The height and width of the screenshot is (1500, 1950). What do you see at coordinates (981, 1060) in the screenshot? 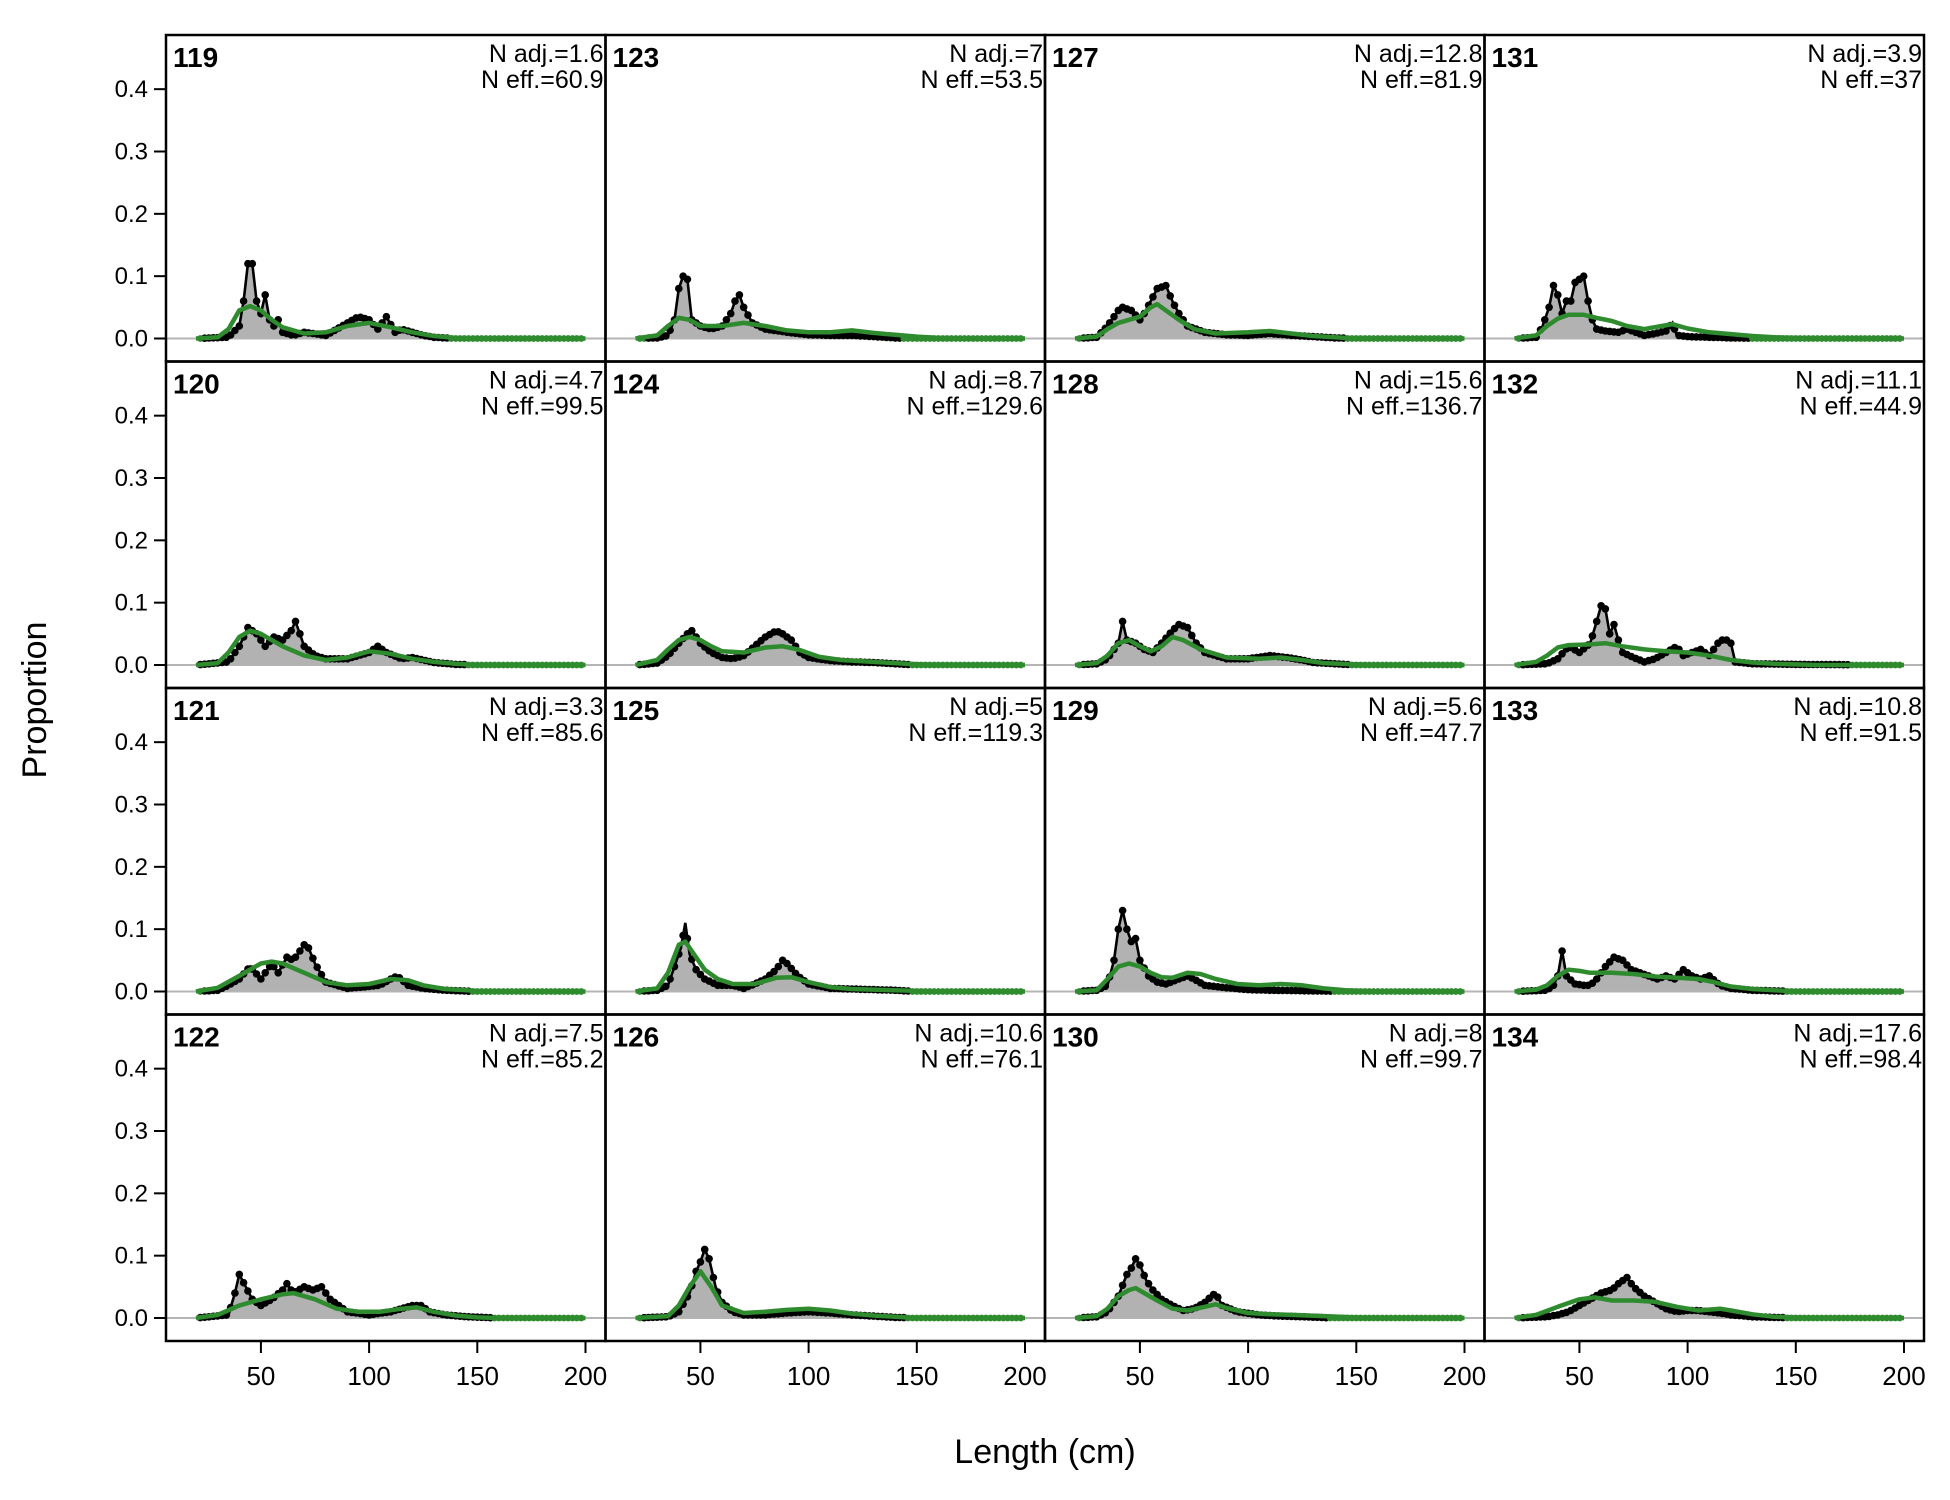
I see `n-eff-label: N eff.=76.1` at bounding box center [981, 1060].